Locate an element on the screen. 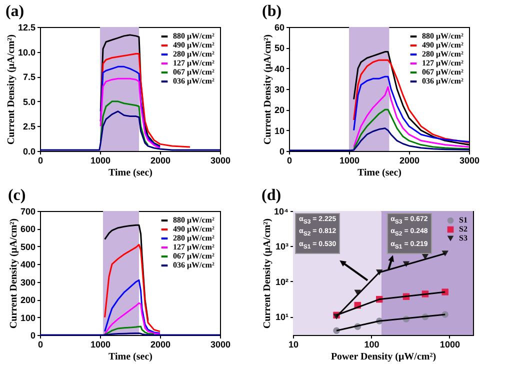 The height and width of the screenshot is (384, 520). y-tick-label: 0.0 is located at coordinates (29, 151).